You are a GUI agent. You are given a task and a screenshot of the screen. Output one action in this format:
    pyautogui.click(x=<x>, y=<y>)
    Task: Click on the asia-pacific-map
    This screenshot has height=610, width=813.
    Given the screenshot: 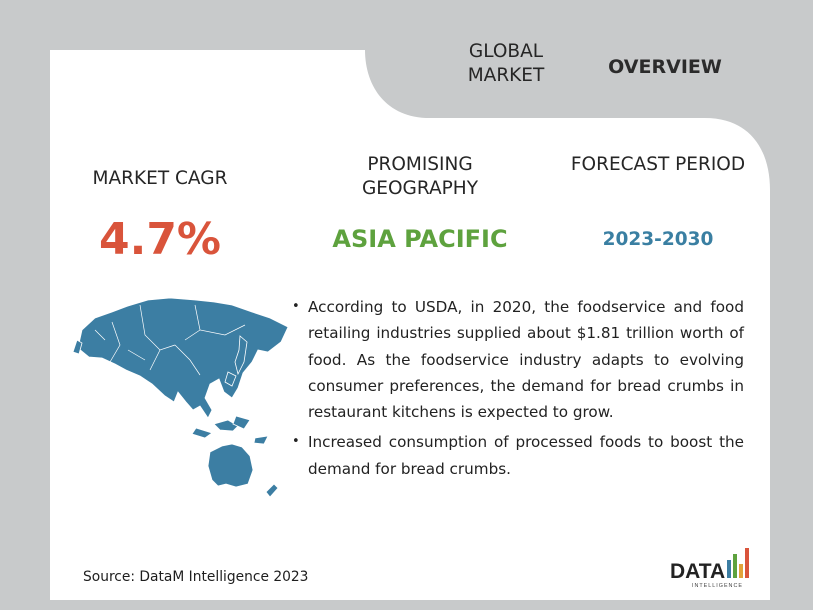 What is the action you would take?
    pyautogui.click(x=180, y=397)
    